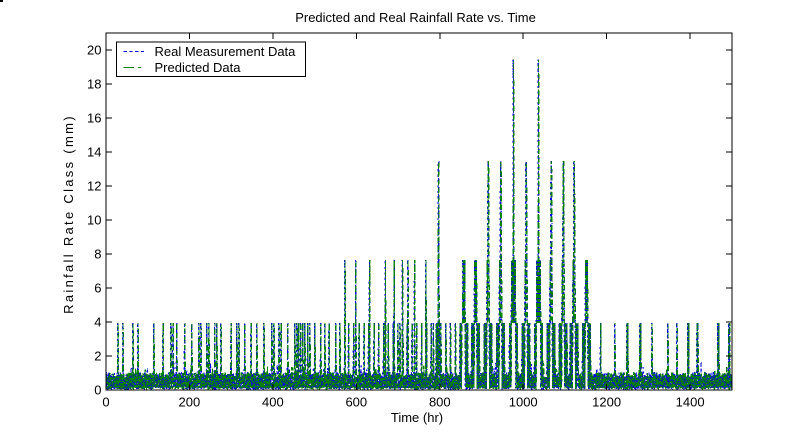 The width and height of the screenshot is (808, 438). I want to click on svg-text: 600, so click(356, 402).